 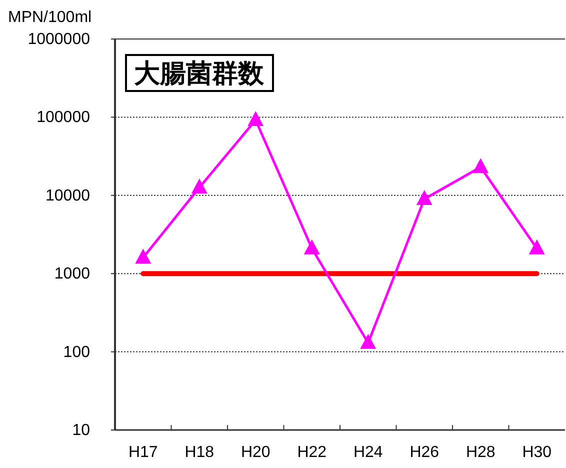 What do you see at coordinates (368, 452) in the screenshot?
I see `x-tick-label: H24` at bounding box center [368, 452].